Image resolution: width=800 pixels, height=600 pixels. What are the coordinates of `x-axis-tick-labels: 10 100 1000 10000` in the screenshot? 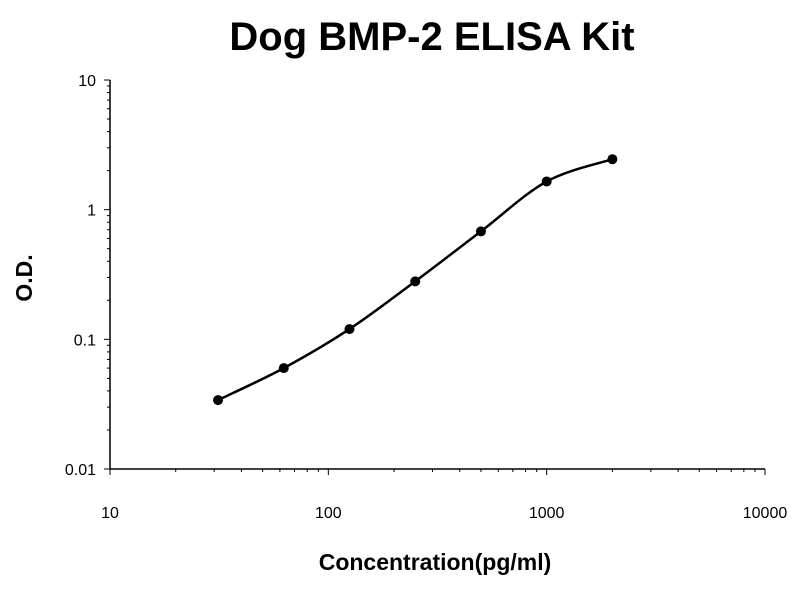 It's located at (444, 513).